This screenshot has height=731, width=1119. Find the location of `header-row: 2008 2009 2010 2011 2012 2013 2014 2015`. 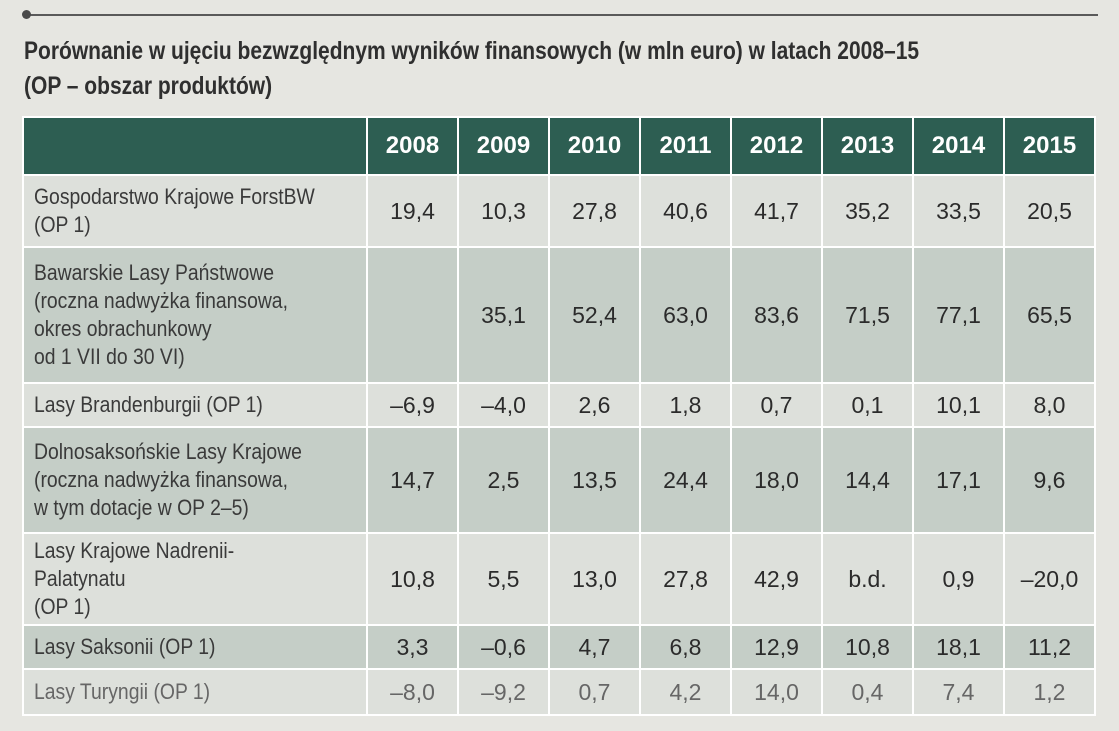

header-row: 2008 2009 2010 2011 2012 2013 2014 2015 is located at coordinates (559, 146).